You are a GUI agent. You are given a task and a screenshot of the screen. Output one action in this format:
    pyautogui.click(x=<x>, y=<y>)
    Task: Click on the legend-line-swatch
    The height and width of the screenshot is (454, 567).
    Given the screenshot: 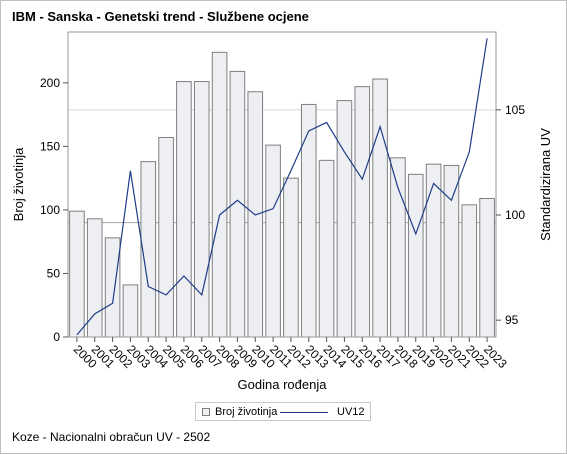 What is the action you would take?
    pyautogui.click(x=304, y=412)
    